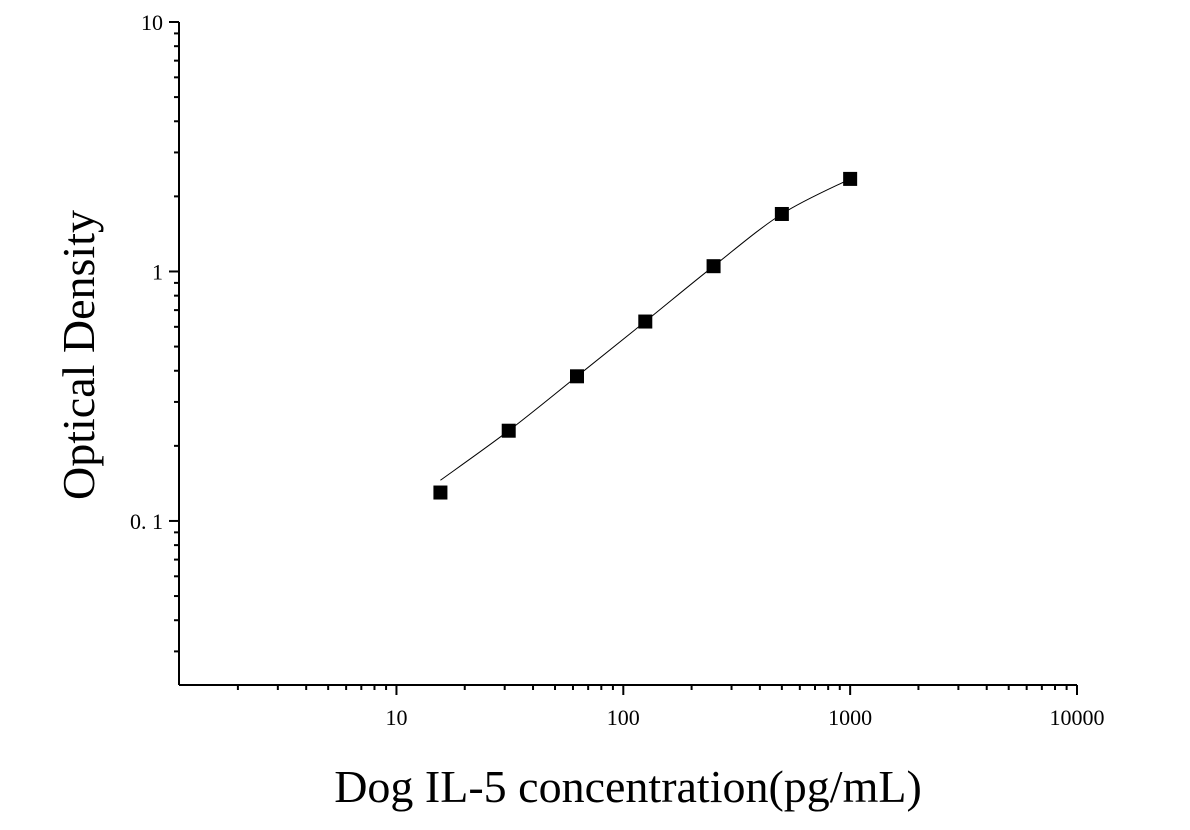  Describe the element at coordinates (396, 717) in the screenshot. I see `x-tick-label: 10` at that location.